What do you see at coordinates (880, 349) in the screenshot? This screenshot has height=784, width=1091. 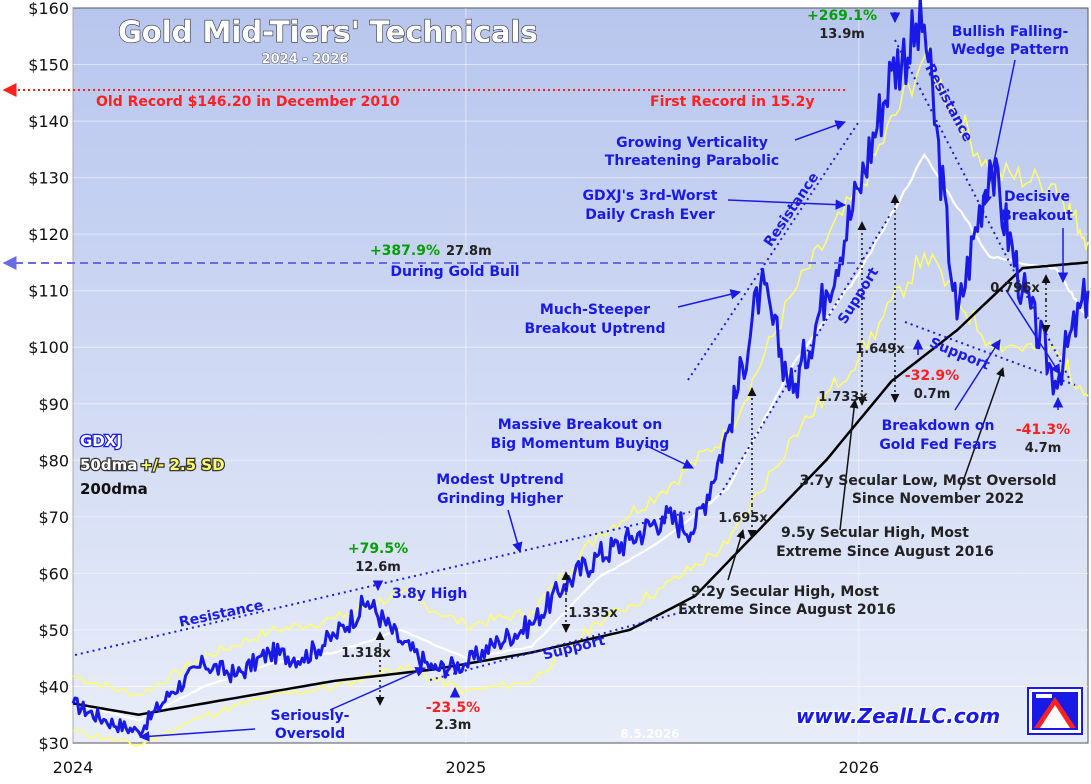 I see `ratio-1649: 1.649x` at bounding box center [880, 349].